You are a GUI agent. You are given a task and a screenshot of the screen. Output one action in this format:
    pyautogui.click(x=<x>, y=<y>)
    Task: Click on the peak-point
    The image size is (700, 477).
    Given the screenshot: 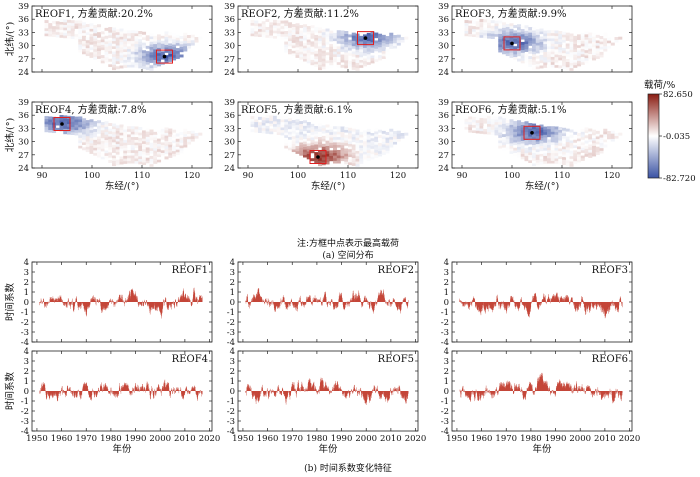 What is the action you would take?
    pyautogui.click(x=318, y=157)
    